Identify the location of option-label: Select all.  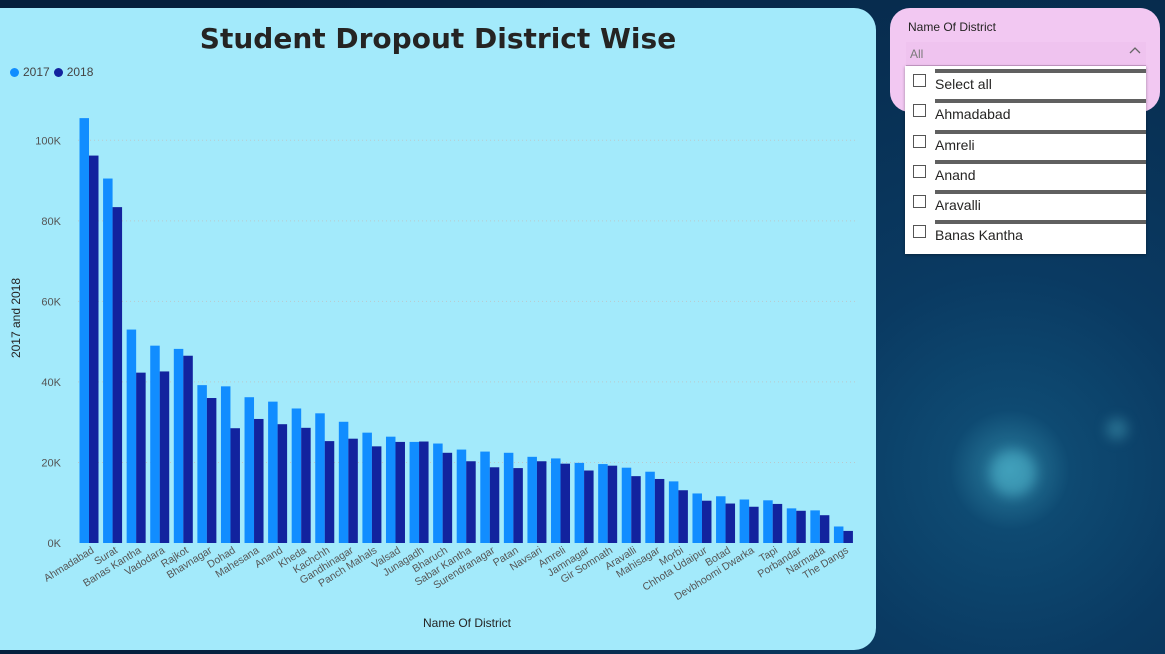
(963, 84).